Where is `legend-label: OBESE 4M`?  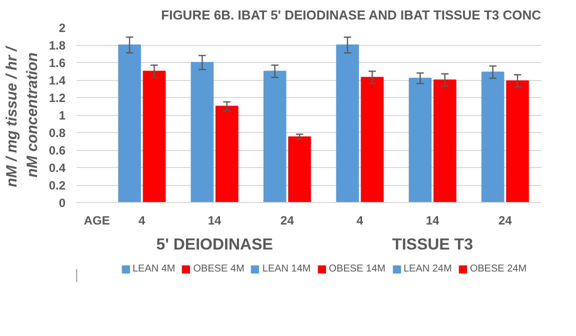
legend-label: OBESE 4M is located at coordinates (218, 269).